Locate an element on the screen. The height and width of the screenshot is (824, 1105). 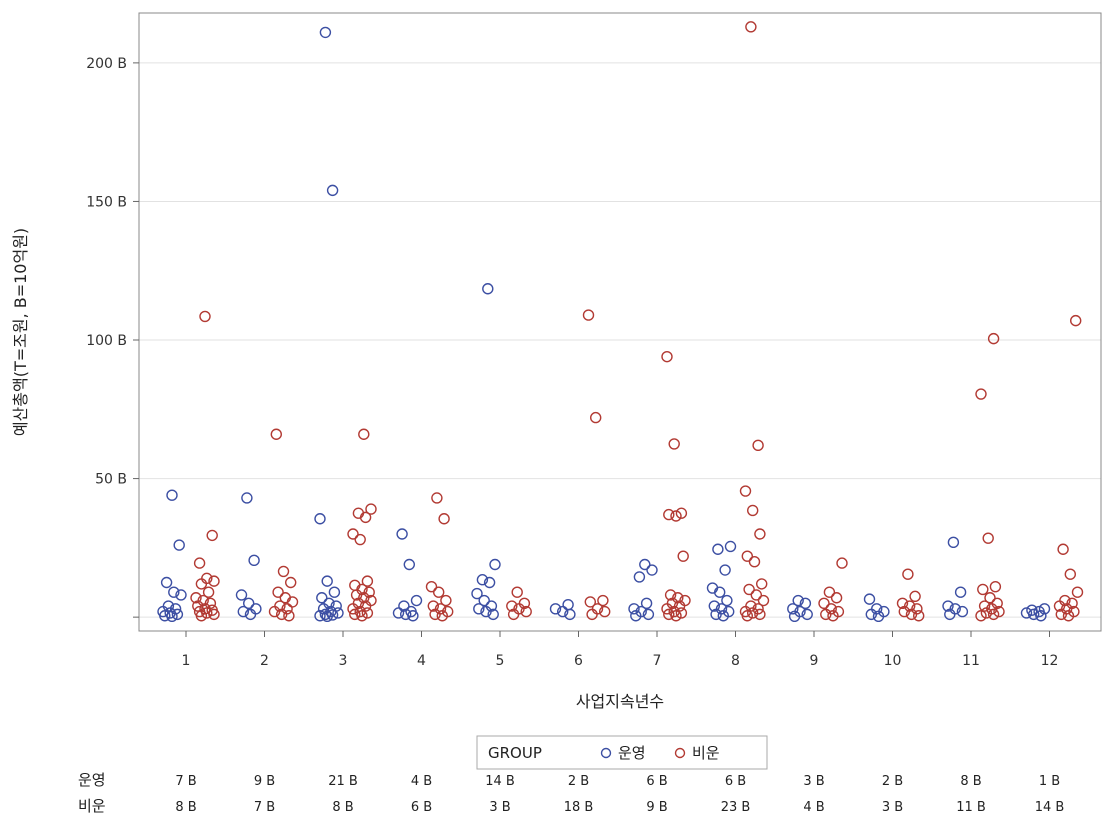
point-운영-11-91 is located at coordinates (950, 614).